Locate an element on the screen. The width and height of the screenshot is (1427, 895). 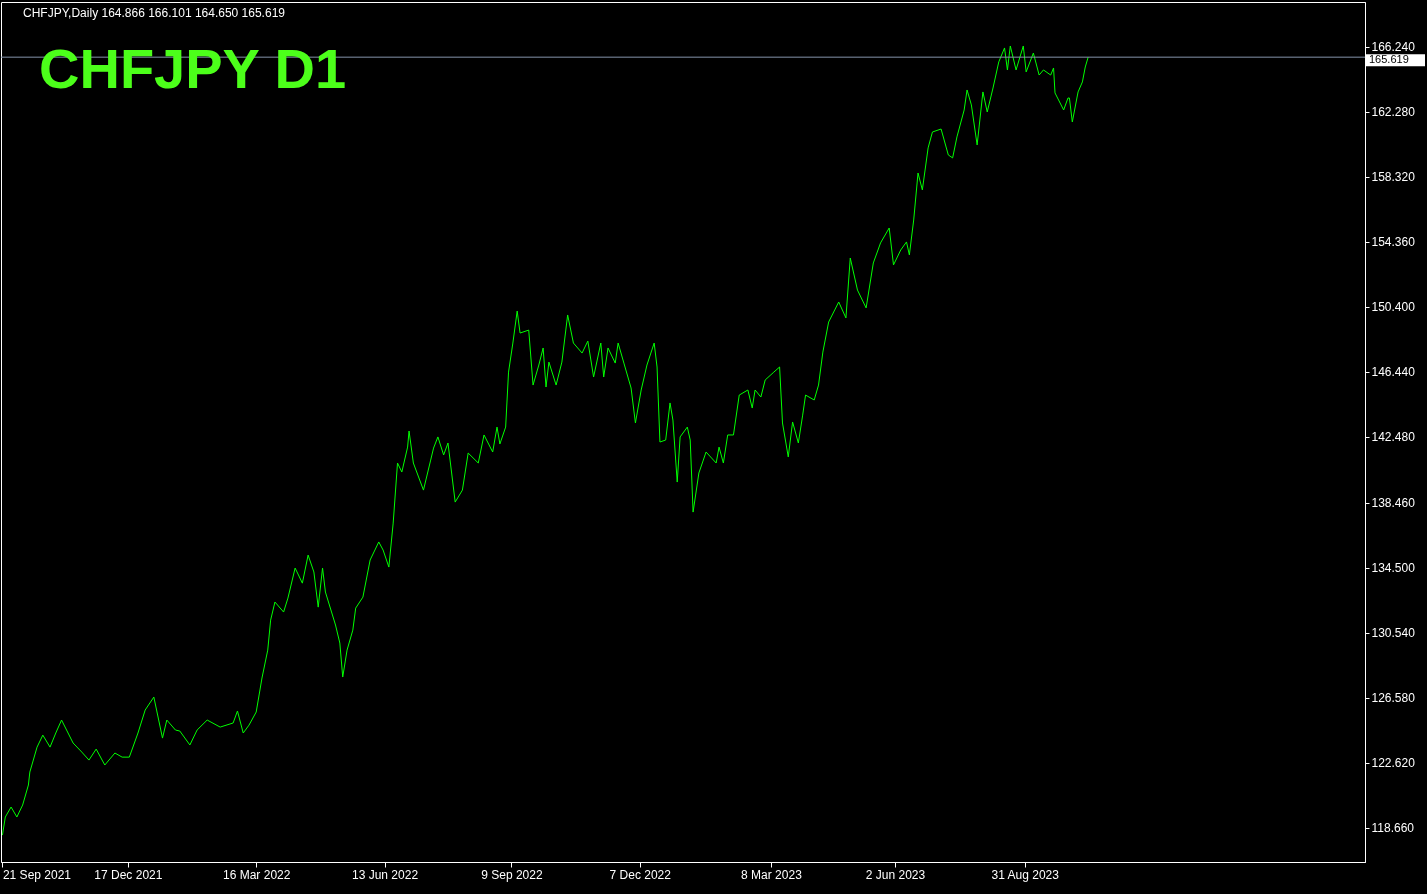
y-tick-label: 162.280 is located at coordinates (1393, 112).